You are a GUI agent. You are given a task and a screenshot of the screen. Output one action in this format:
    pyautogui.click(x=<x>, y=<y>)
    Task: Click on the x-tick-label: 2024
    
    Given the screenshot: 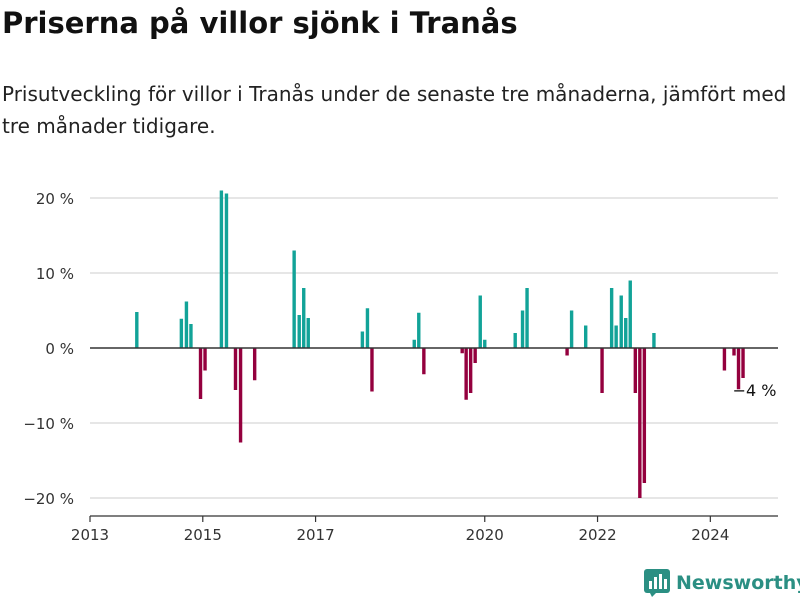 What is the action you would take?
    pyautogui.click(x=710, y=535)
    